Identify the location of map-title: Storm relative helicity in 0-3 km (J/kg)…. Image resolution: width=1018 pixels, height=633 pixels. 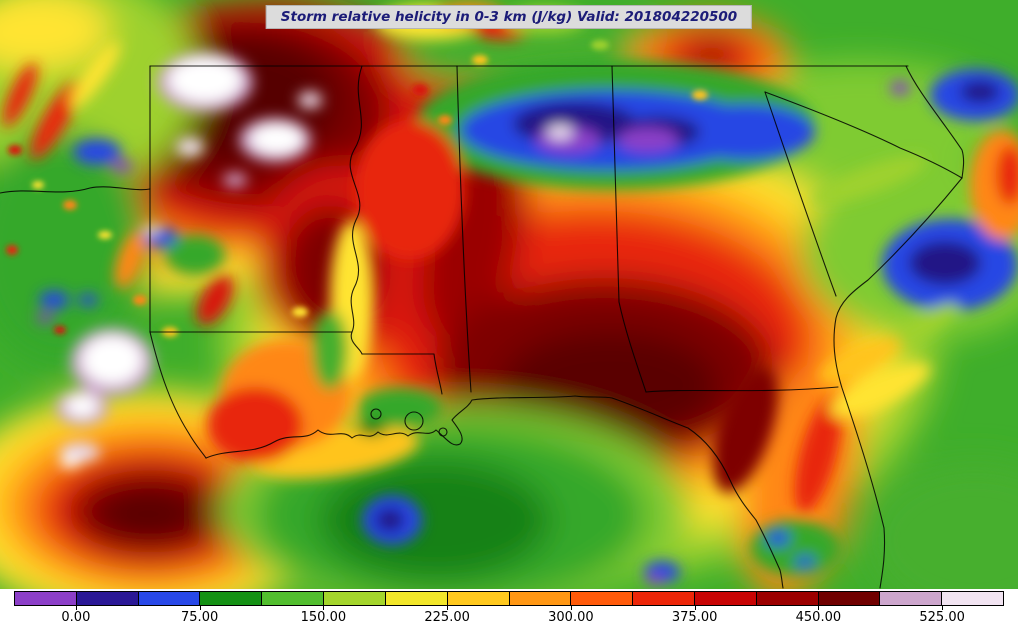
(509, 17).